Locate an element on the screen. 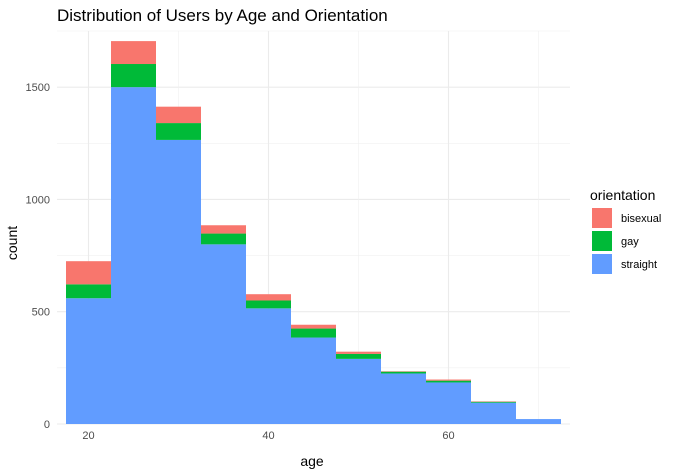 The height and width of the screenshot is (476, 679). legend-title: orientation is located at coordinates (622, 195).